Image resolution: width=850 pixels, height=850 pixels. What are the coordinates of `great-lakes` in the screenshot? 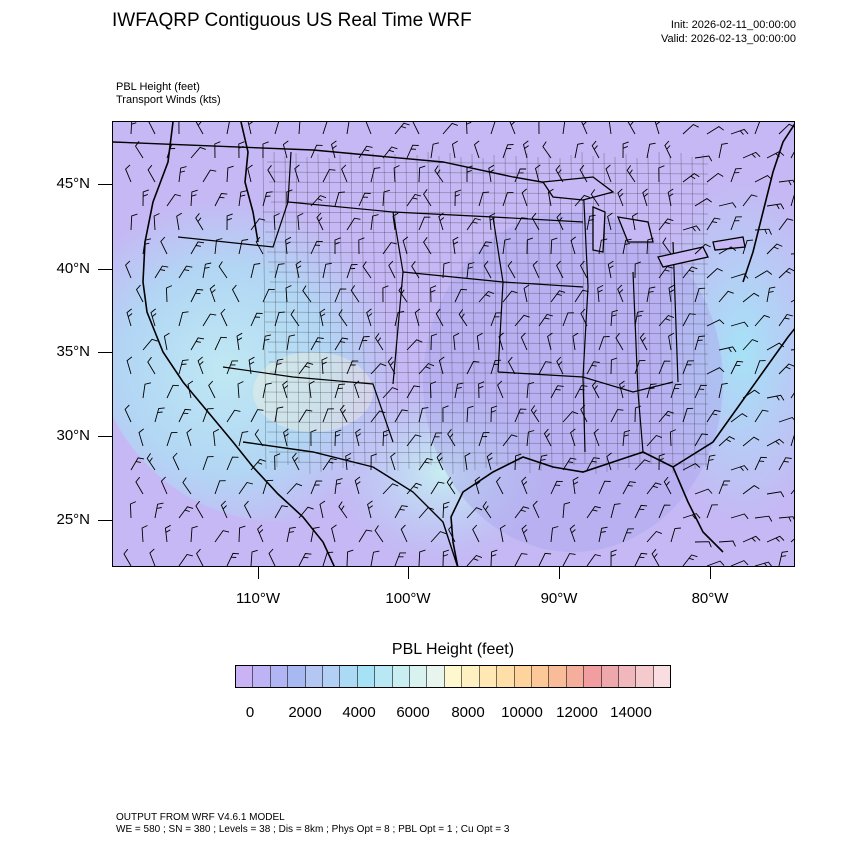 It's located at (643, 222).